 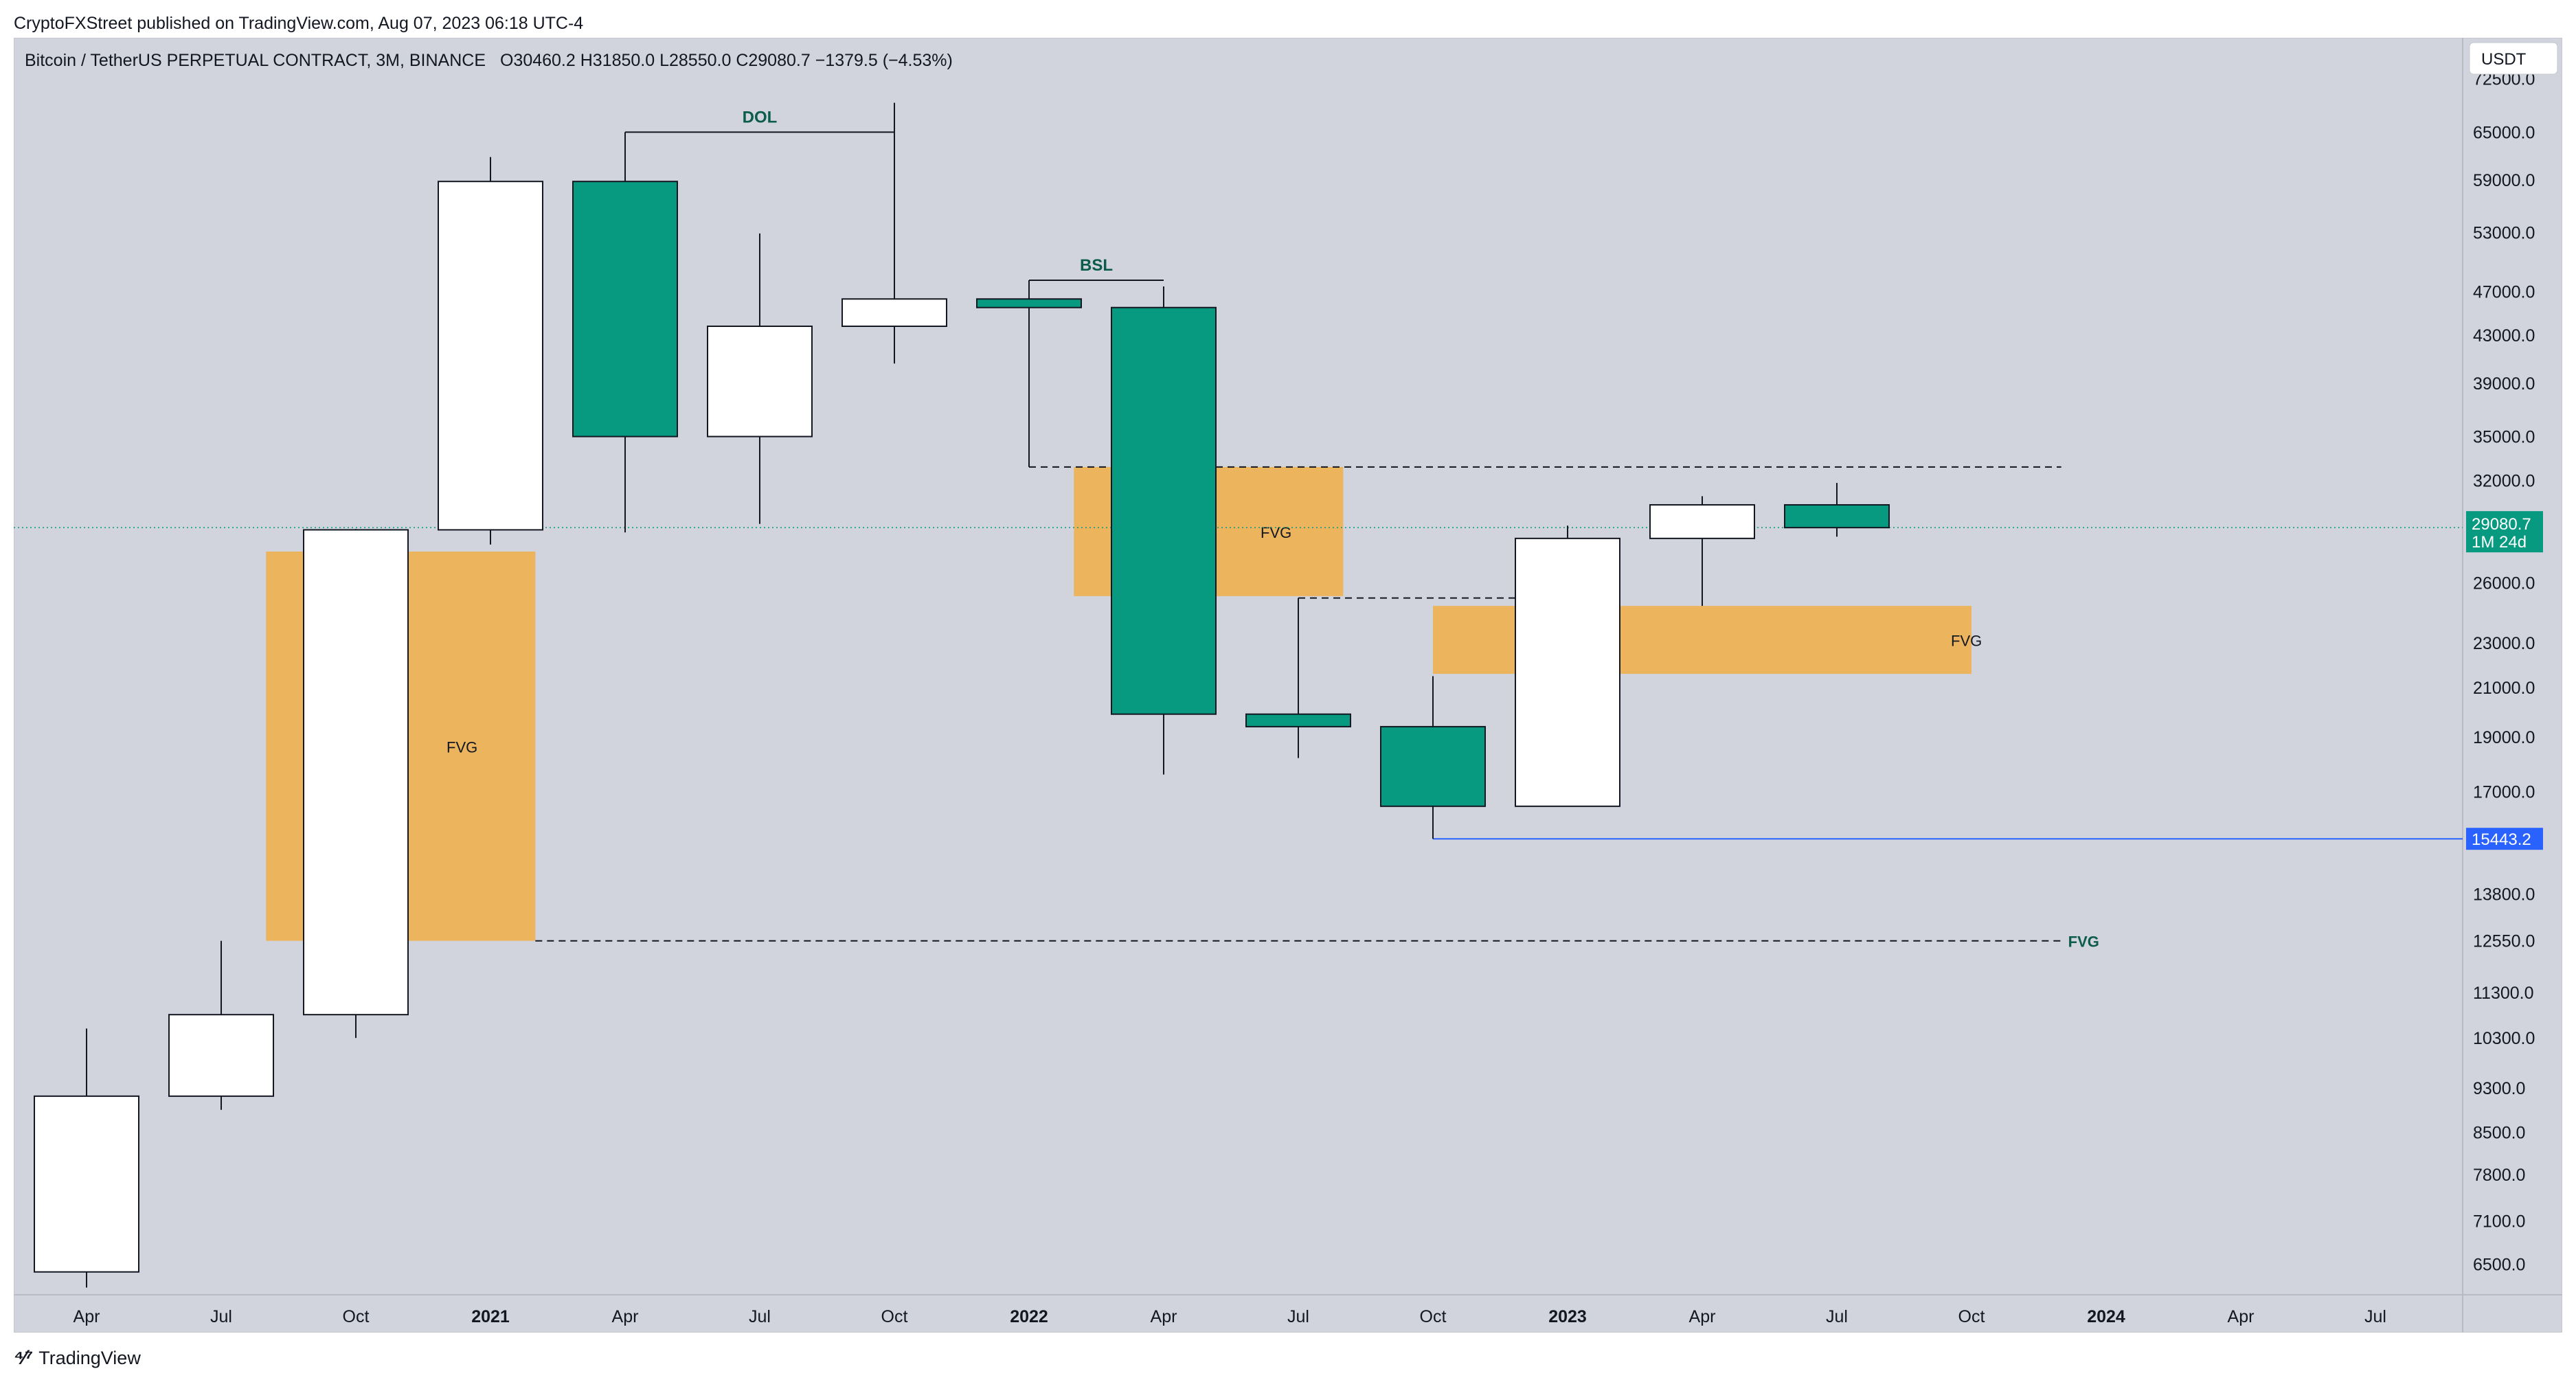 I want to click on currency-badge: USDT, so click(x=2513, y=59).